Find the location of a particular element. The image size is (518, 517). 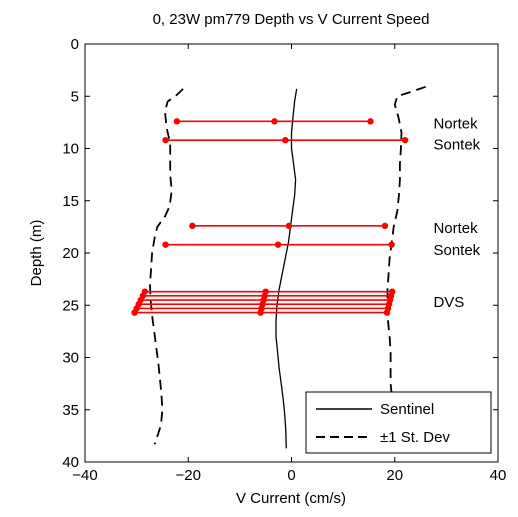

x-tick-label-3: 20 is located at coordinates (394, 475).